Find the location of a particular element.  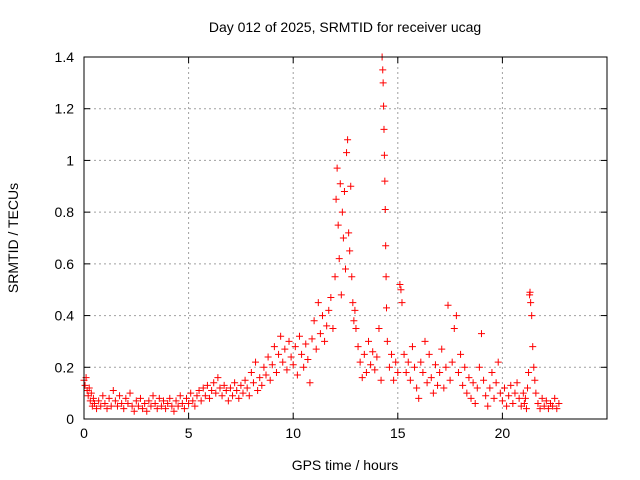

y-tick-label: 1 is located at coordinates (70, 160).